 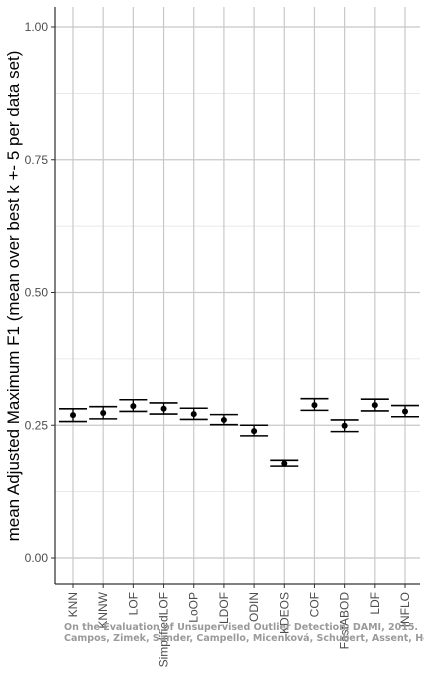 I want to click on errorbar-knn, so click(x=73, y=415).